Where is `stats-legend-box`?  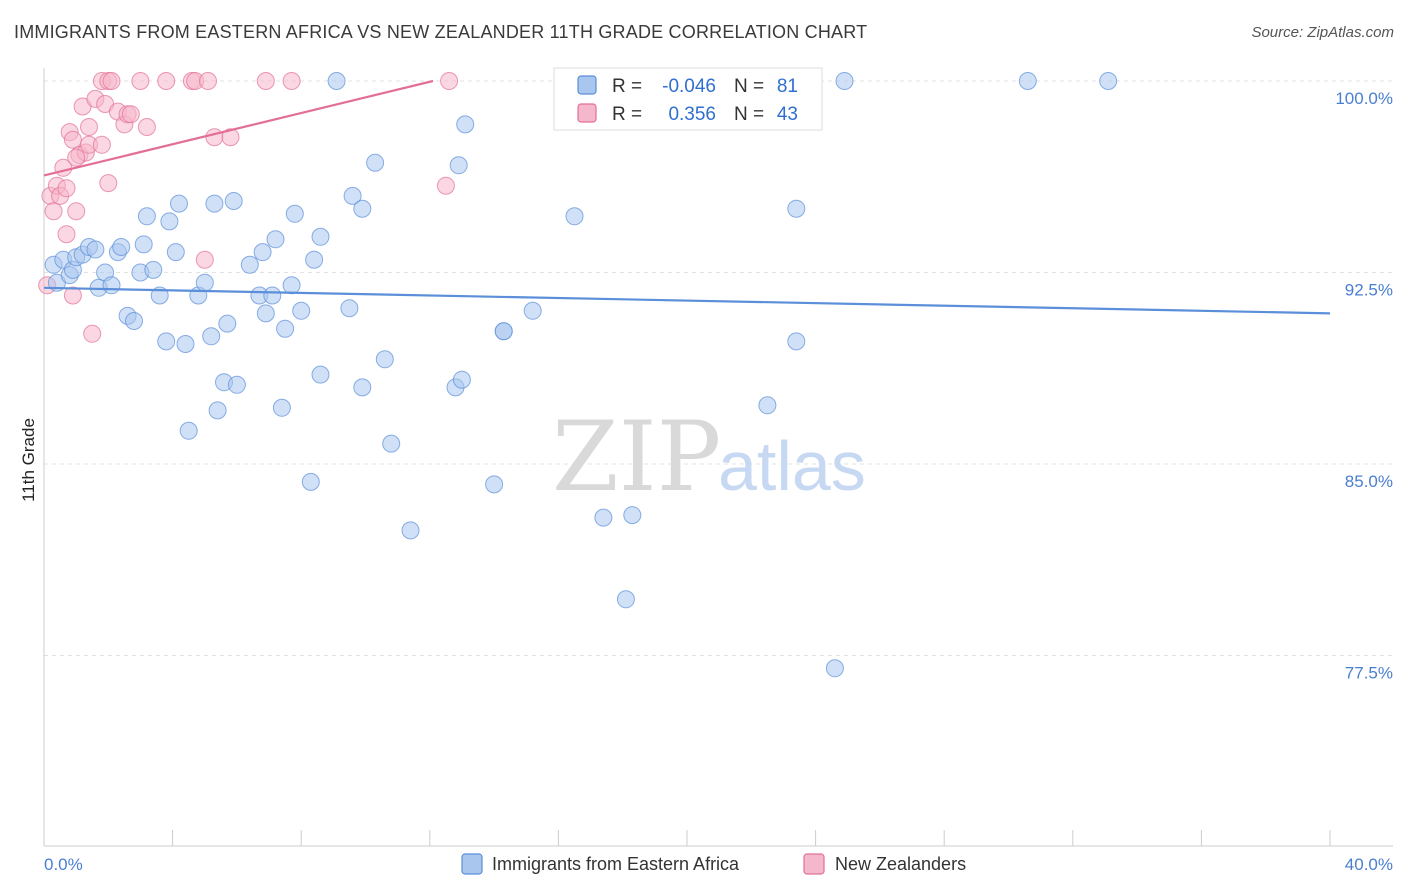 stats-legend-box is located at coordinates (688, 99).